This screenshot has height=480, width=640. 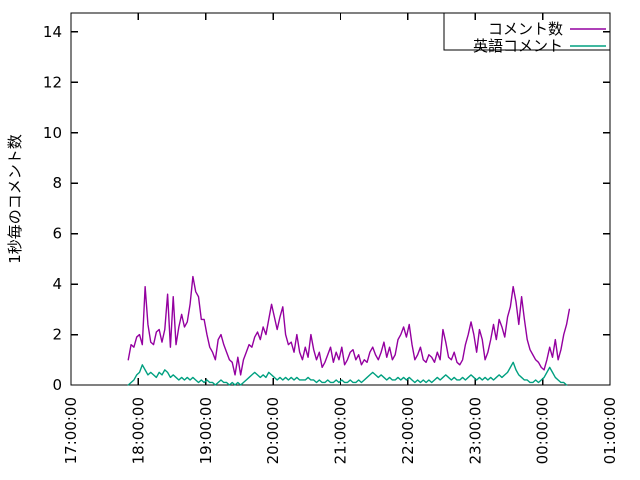 What do you see at coordinates (206, 430) in the screenshot?
I see `x-tick-label: 19:00:00` at bounding box center [206, 430].